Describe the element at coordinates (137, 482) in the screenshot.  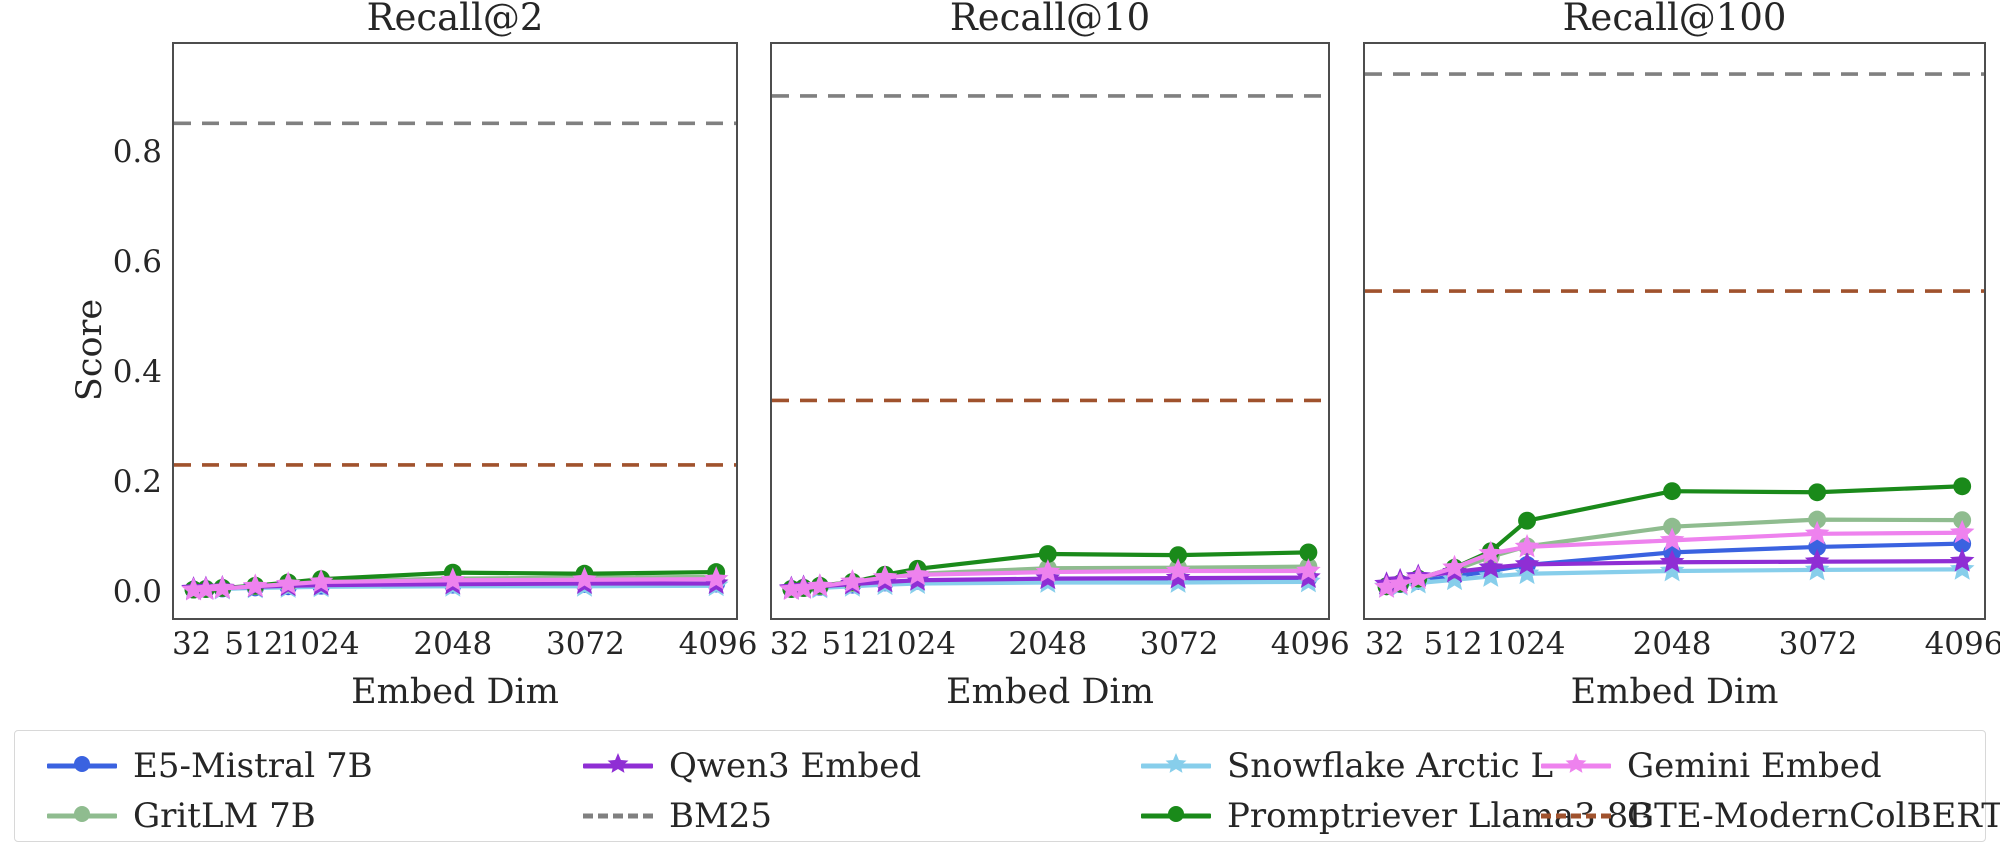
I see `y-tick-label: 0.2` at that location.